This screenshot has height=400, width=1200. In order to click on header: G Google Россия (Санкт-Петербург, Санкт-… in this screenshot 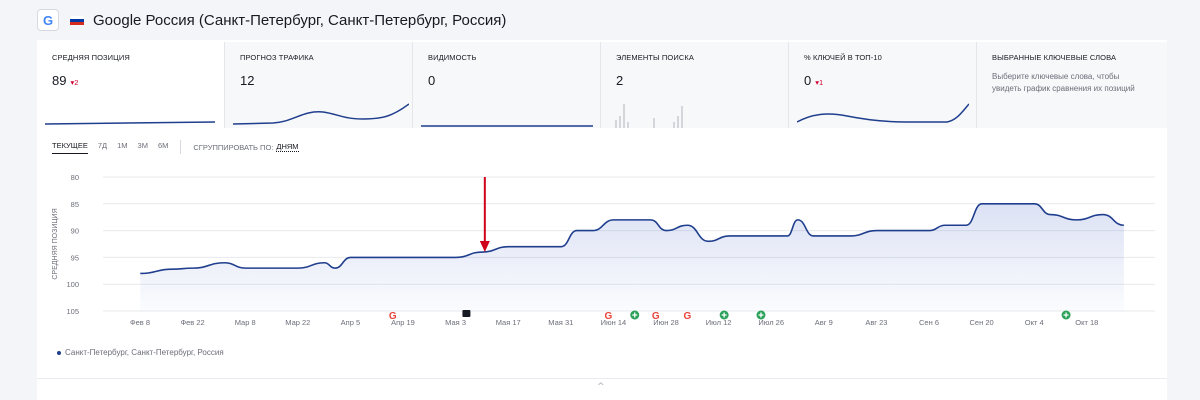, I will do `click(602, 20)`.